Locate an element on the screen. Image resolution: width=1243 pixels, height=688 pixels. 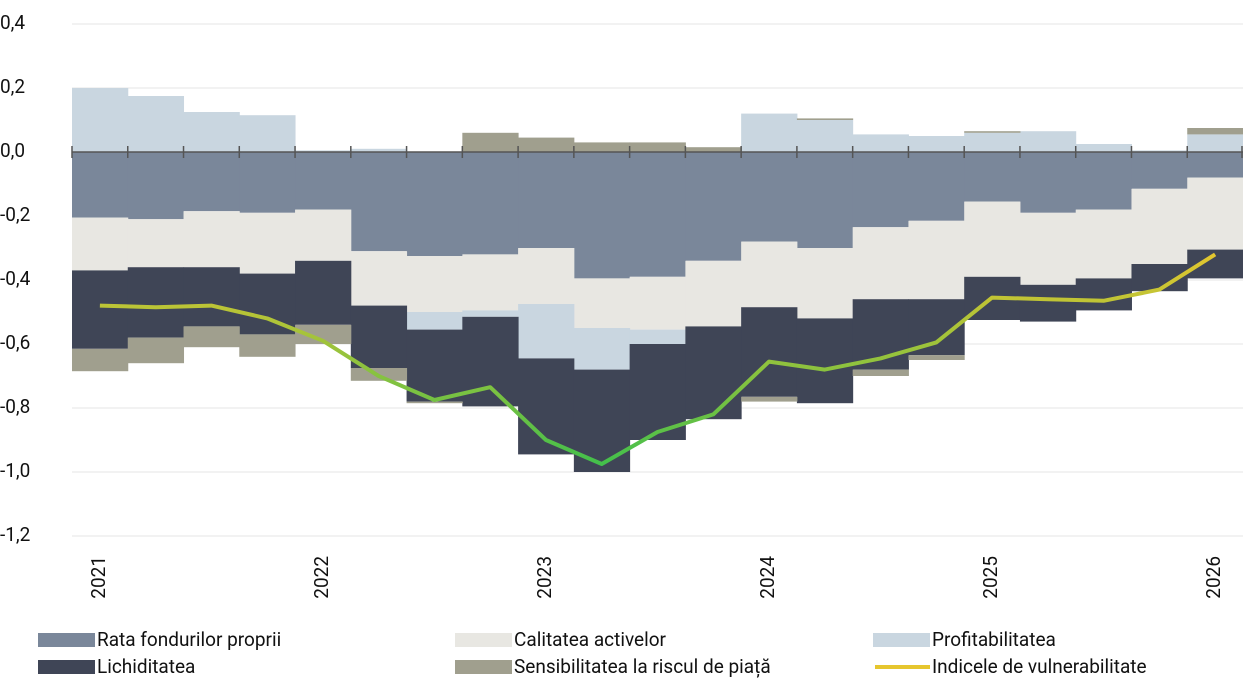
y-tick-label: -1,2 is located at coordinates (15, 534).